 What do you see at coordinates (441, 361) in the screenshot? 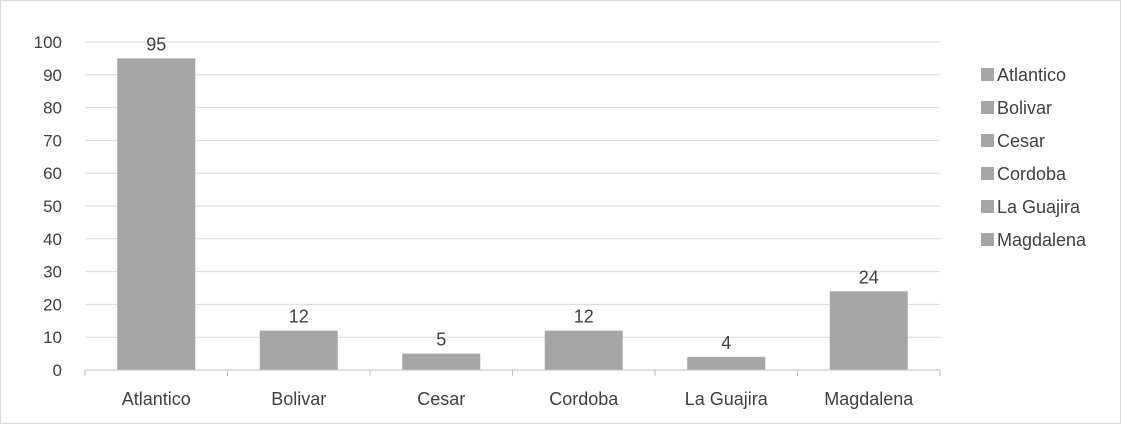
I see `bar-cesar` at bounding box center [441, 361].